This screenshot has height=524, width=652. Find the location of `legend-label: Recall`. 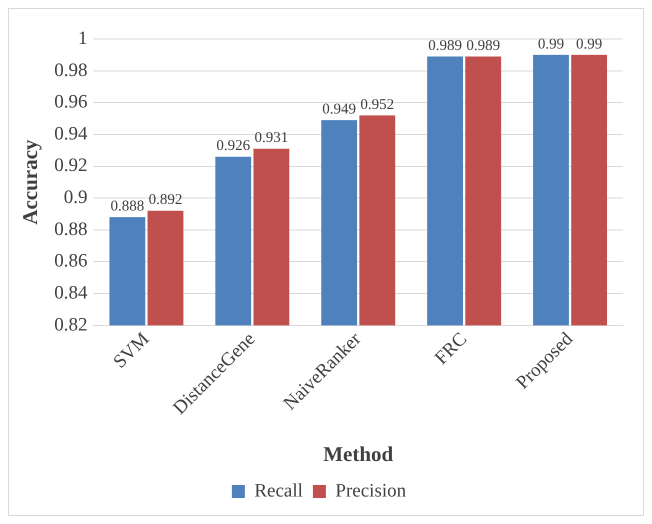

legend-label: Recall is located at coordinates (278, 491).